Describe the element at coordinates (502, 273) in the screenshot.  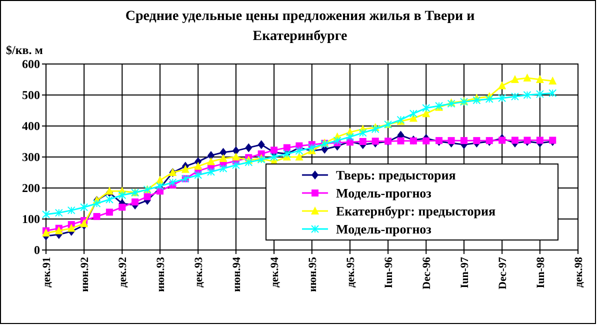
I see `x-tick-label: Dec-97` at that location.